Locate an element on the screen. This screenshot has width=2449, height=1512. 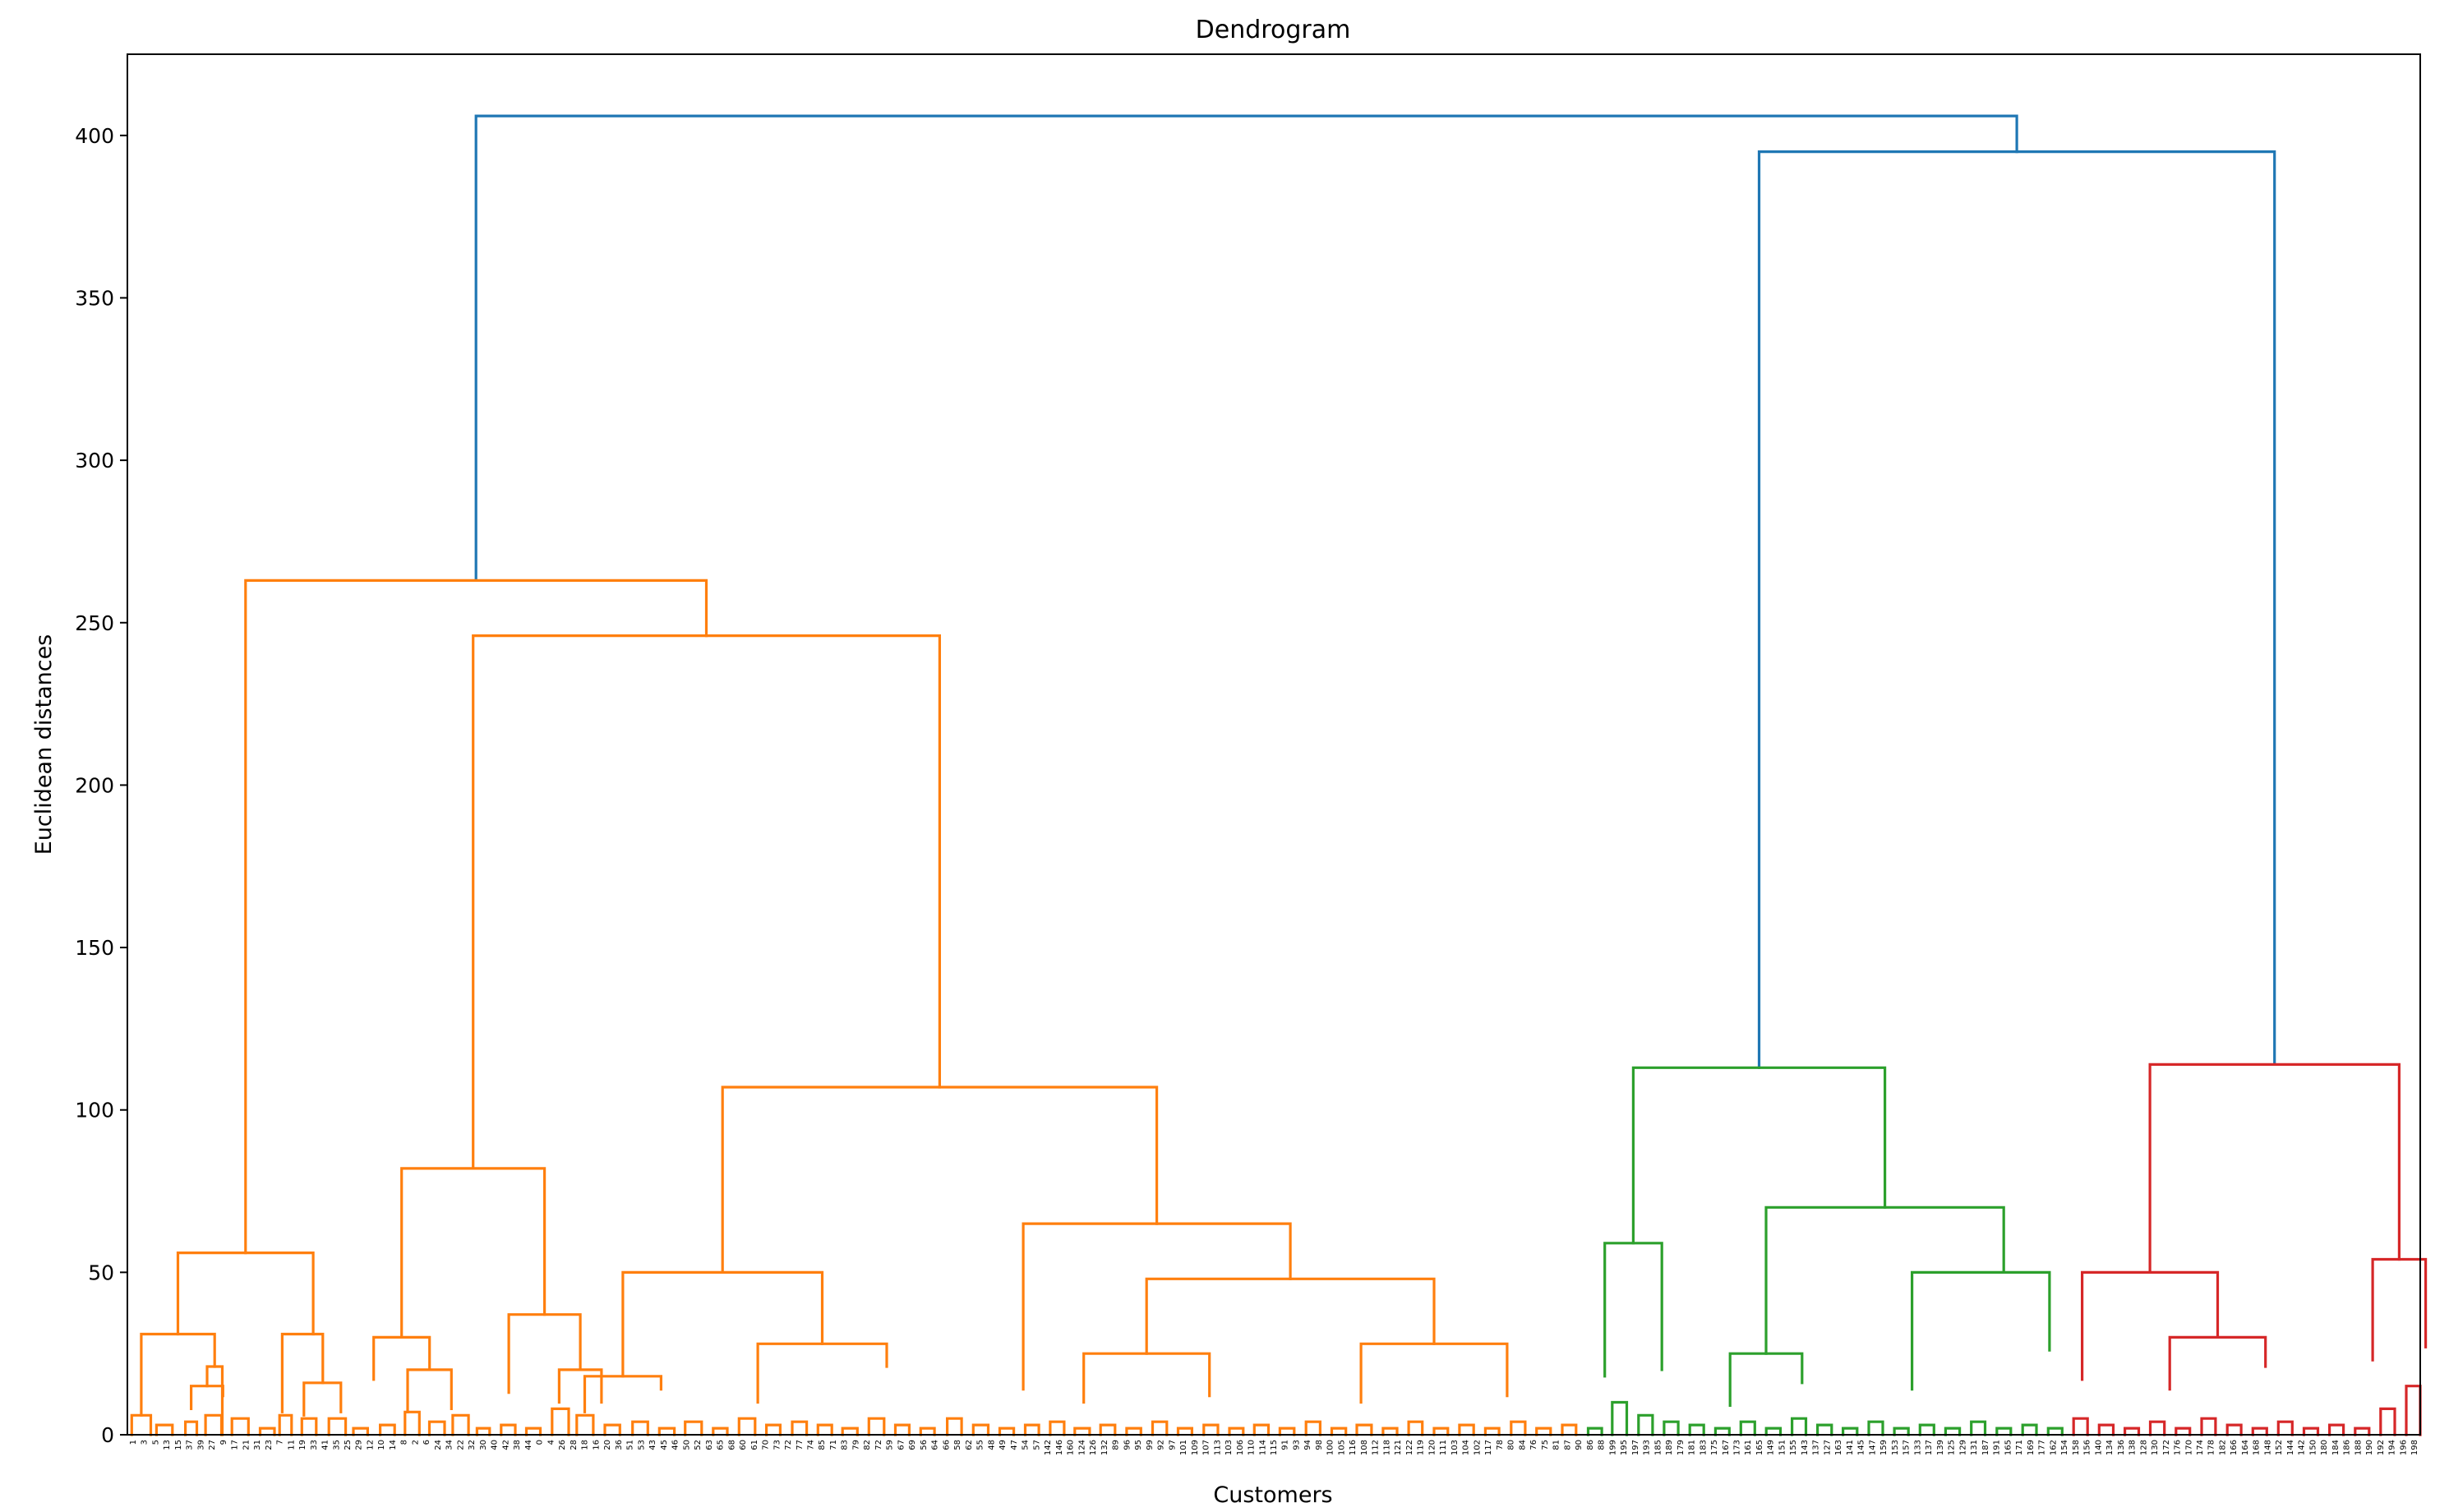
x-tick-label: 141 is located at coordinates (1851, 1448).